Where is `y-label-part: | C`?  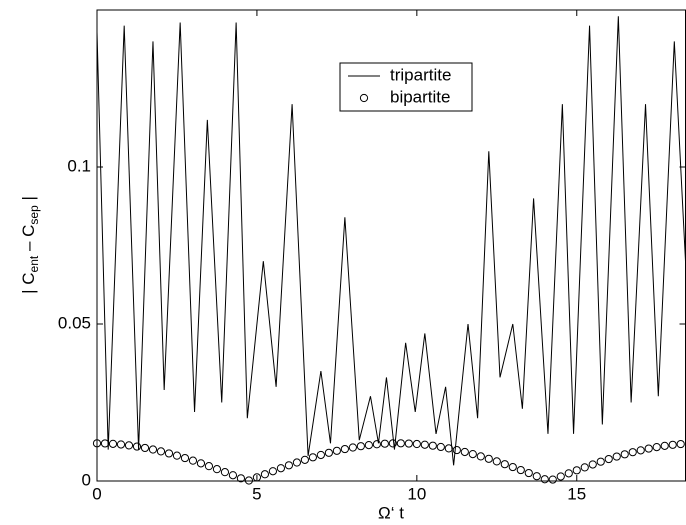 y-label-part: | C is located at coordinates (28, 282).